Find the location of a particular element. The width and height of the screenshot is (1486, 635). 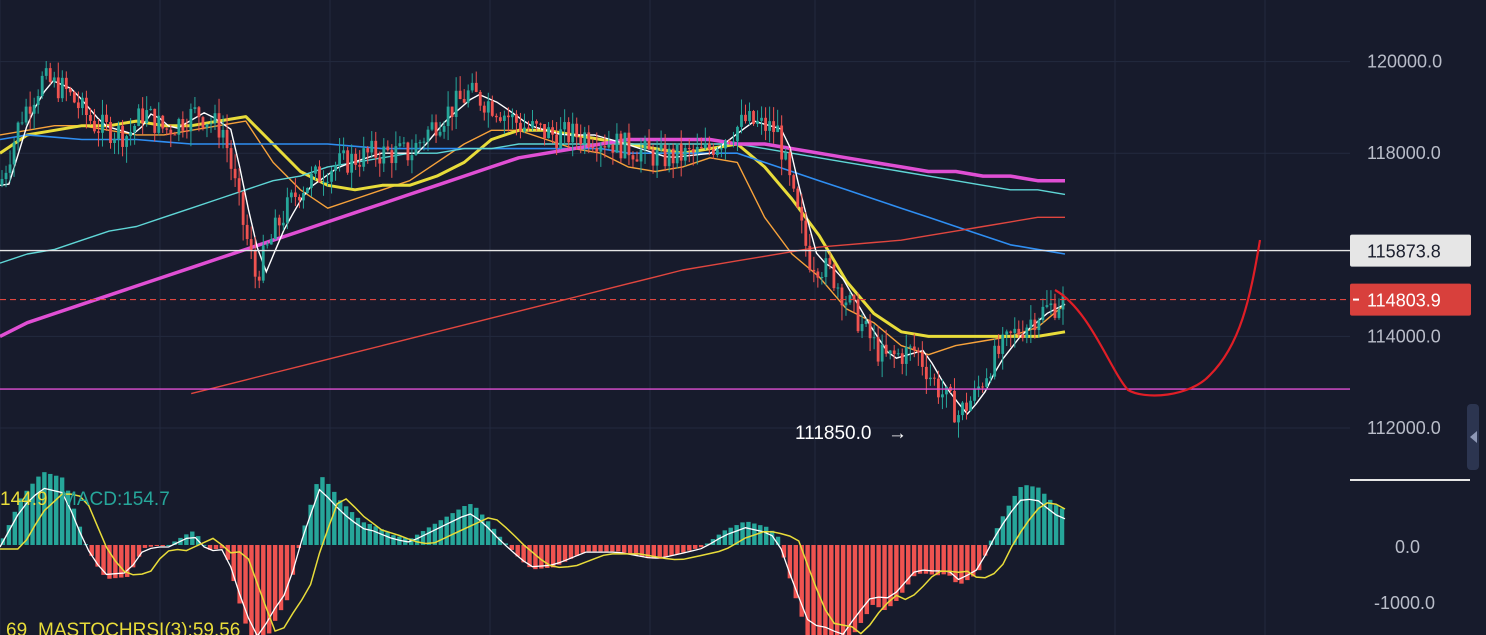

macd-left-value: 144.9 is located at coordinates (24, 499).